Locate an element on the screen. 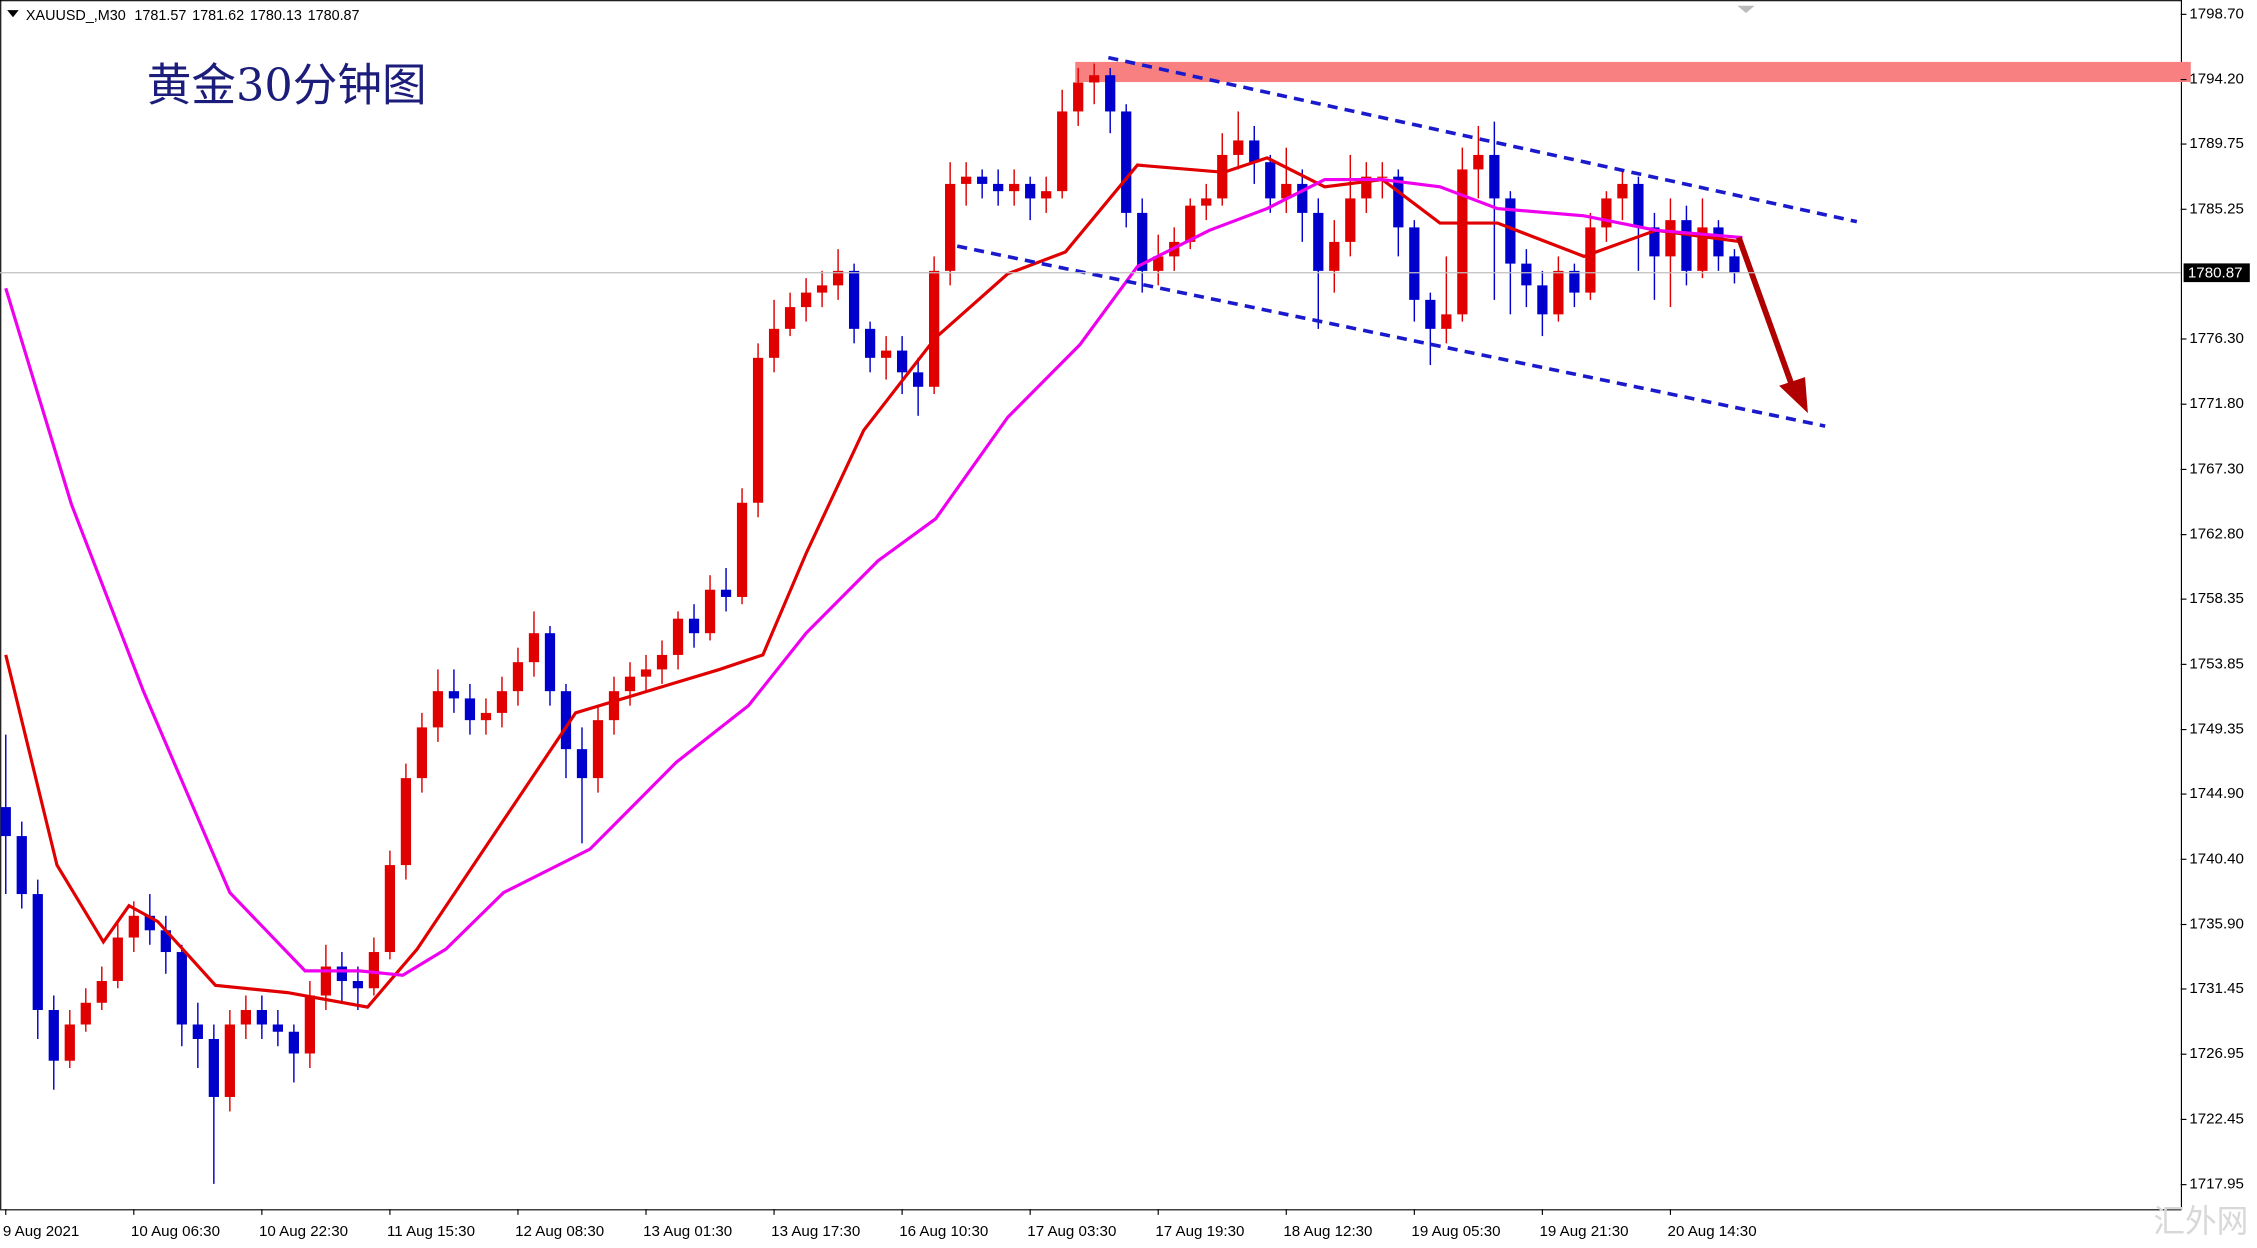 This screenshot has width=2257, height=1248. y-tick-label: 1771.80 is located at coordinates (2216, 403).